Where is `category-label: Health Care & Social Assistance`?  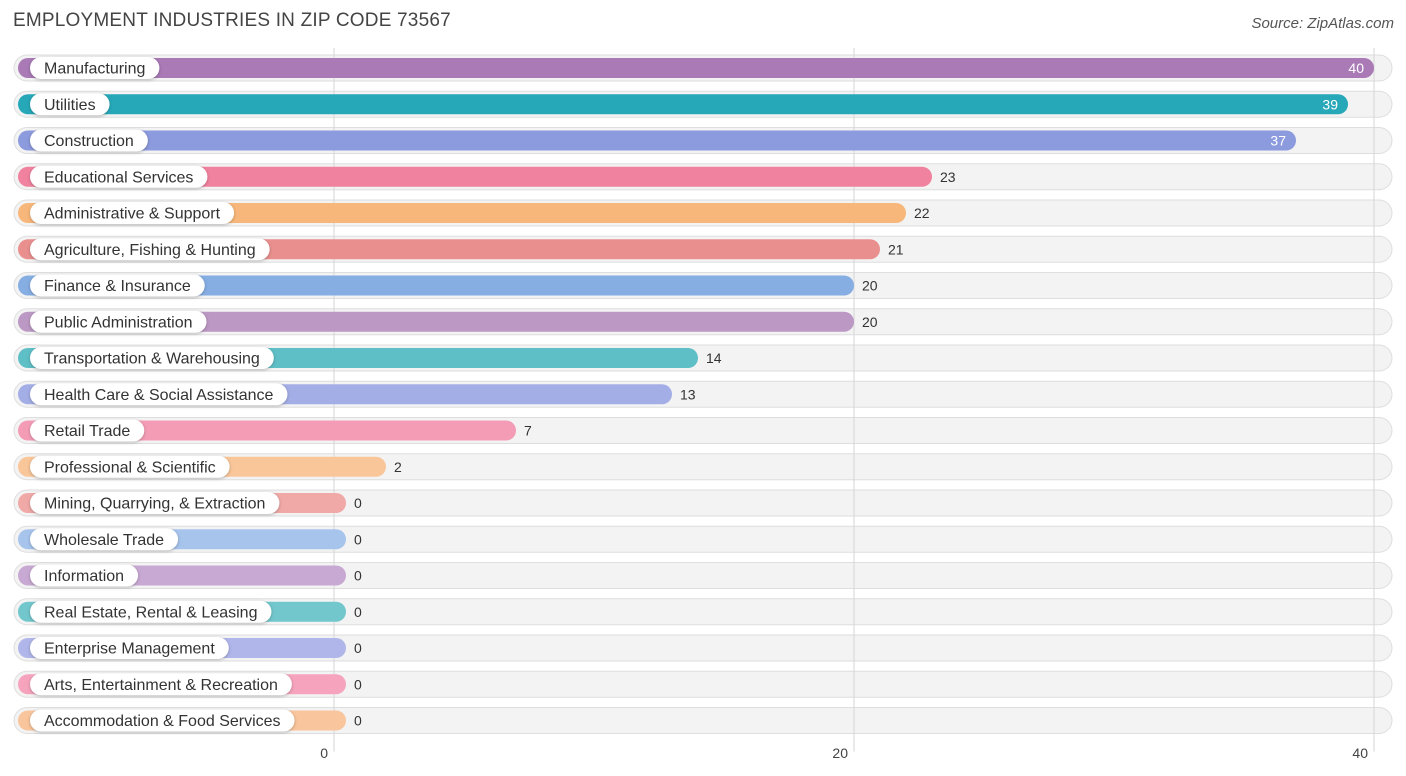
category-label: Health Care & Social Assistance is located at coordinates (159, 395).